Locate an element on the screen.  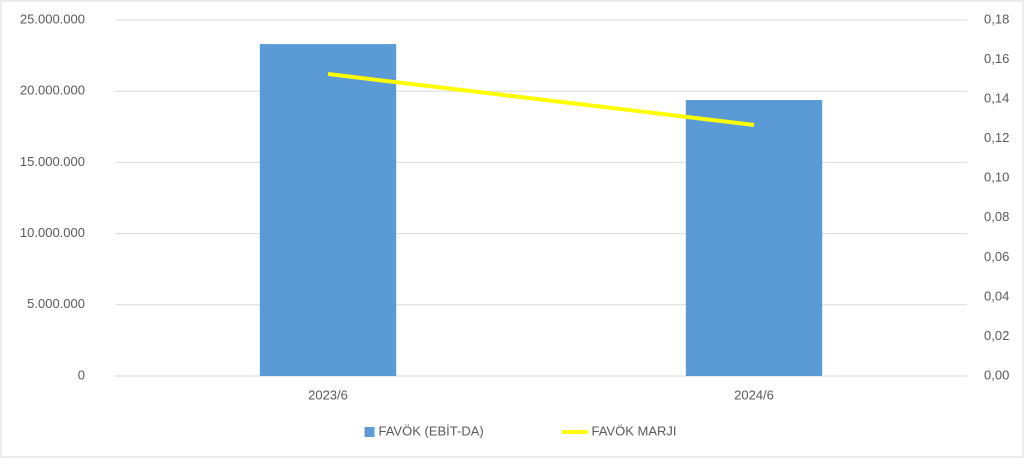
y2-tick-label: 0,08 is located at coordinates (996, 216).